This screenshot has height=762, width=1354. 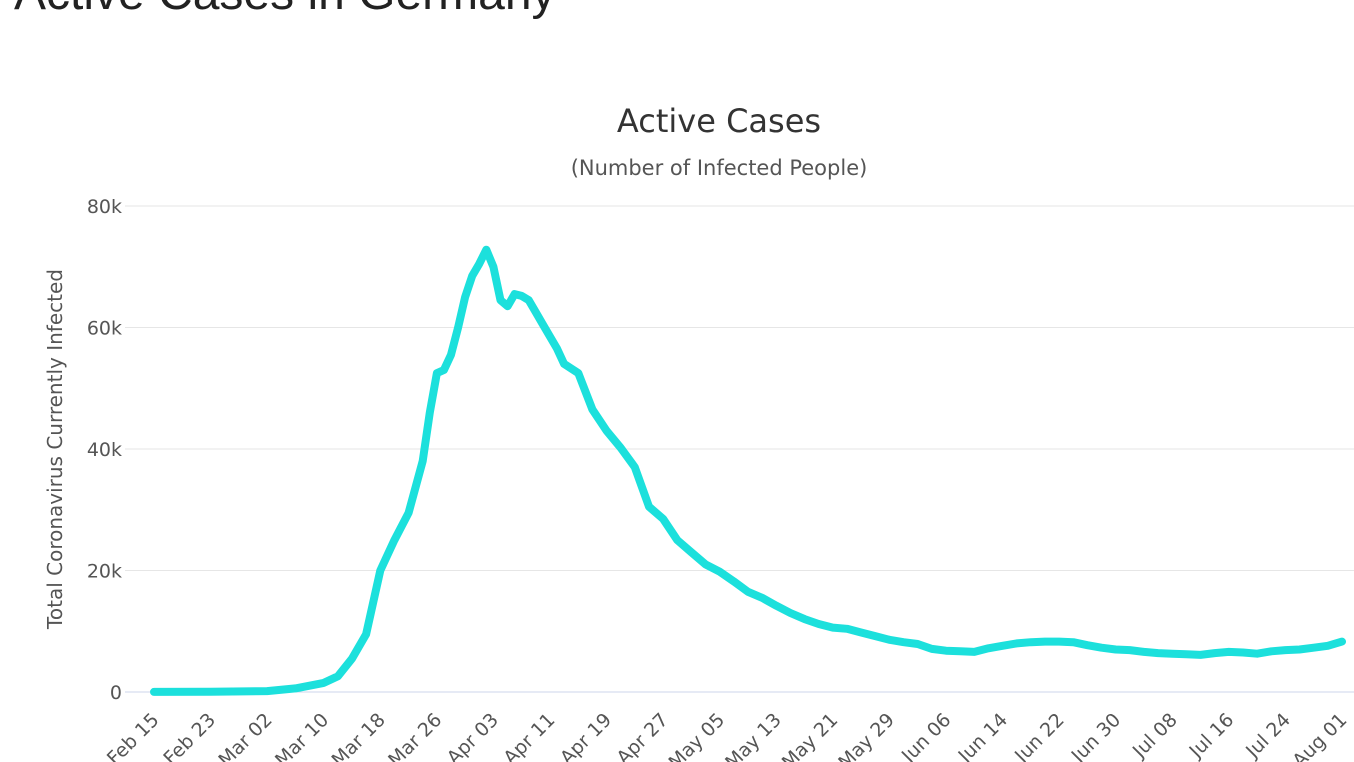 I want to click on y-tick-label: 0, so click(x=116, y=693).